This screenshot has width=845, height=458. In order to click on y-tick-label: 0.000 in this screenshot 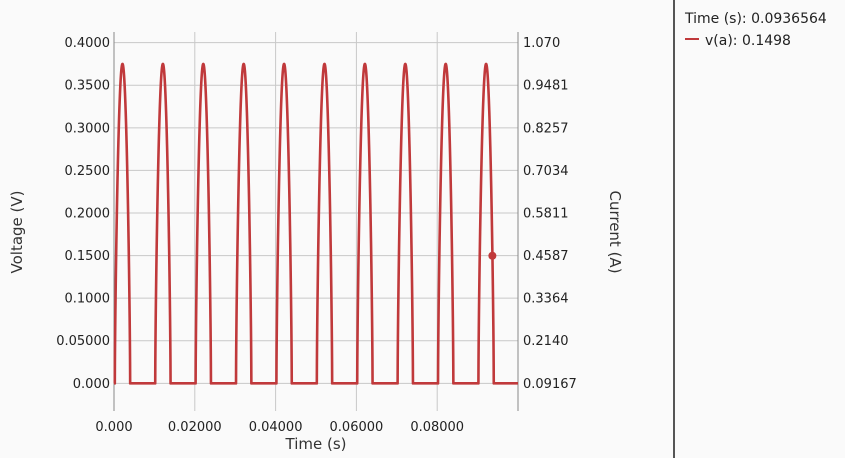, I will do `click(91, 384)`.